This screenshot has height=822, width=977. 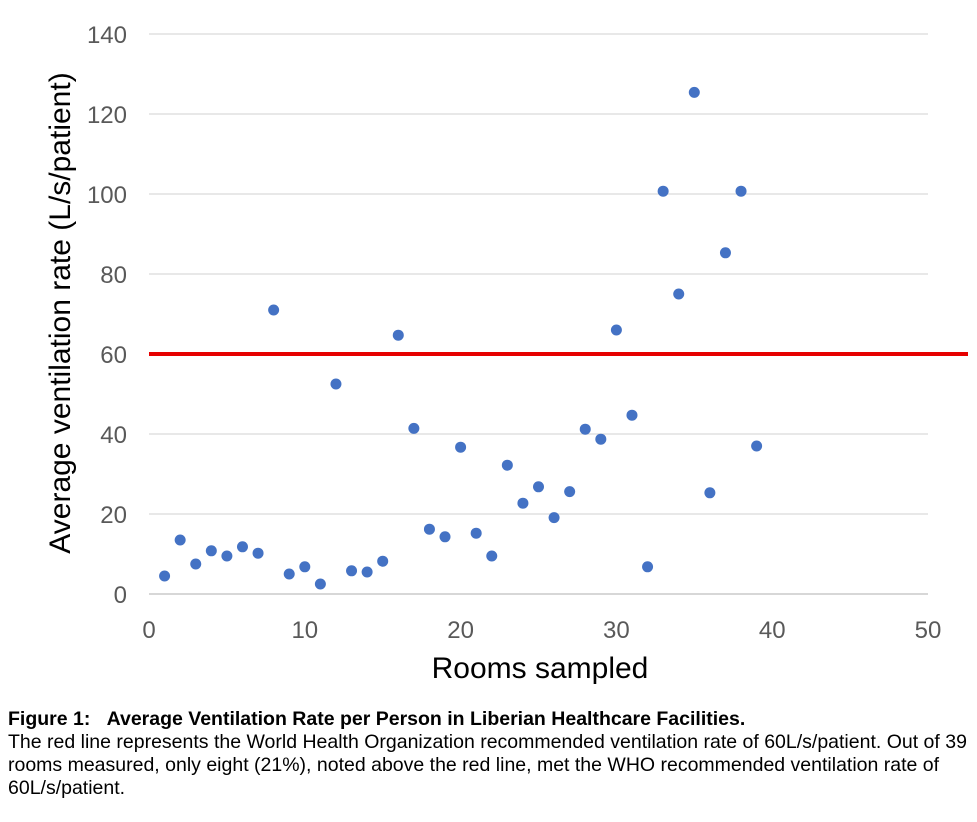 I want to click on y-tick-label: 80, so click(x=113, y=275).